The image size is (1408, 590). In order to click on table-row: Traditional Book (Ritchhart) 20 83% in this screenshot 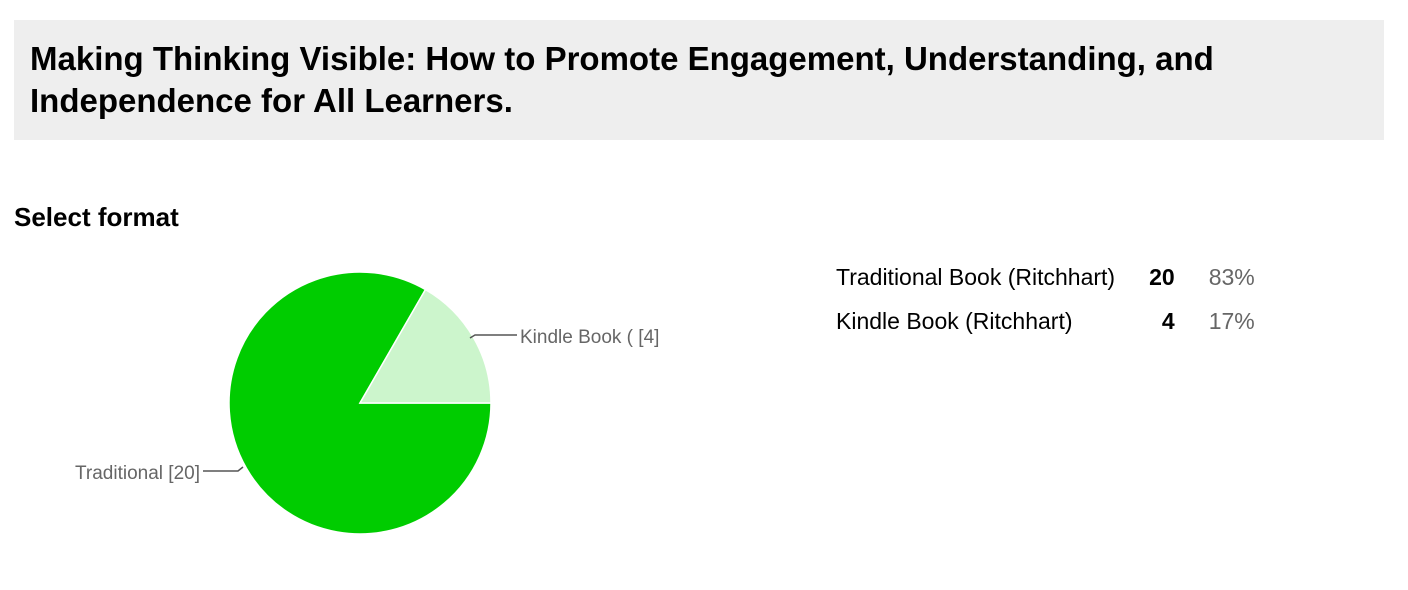, I will do `click(1045, 277)`.